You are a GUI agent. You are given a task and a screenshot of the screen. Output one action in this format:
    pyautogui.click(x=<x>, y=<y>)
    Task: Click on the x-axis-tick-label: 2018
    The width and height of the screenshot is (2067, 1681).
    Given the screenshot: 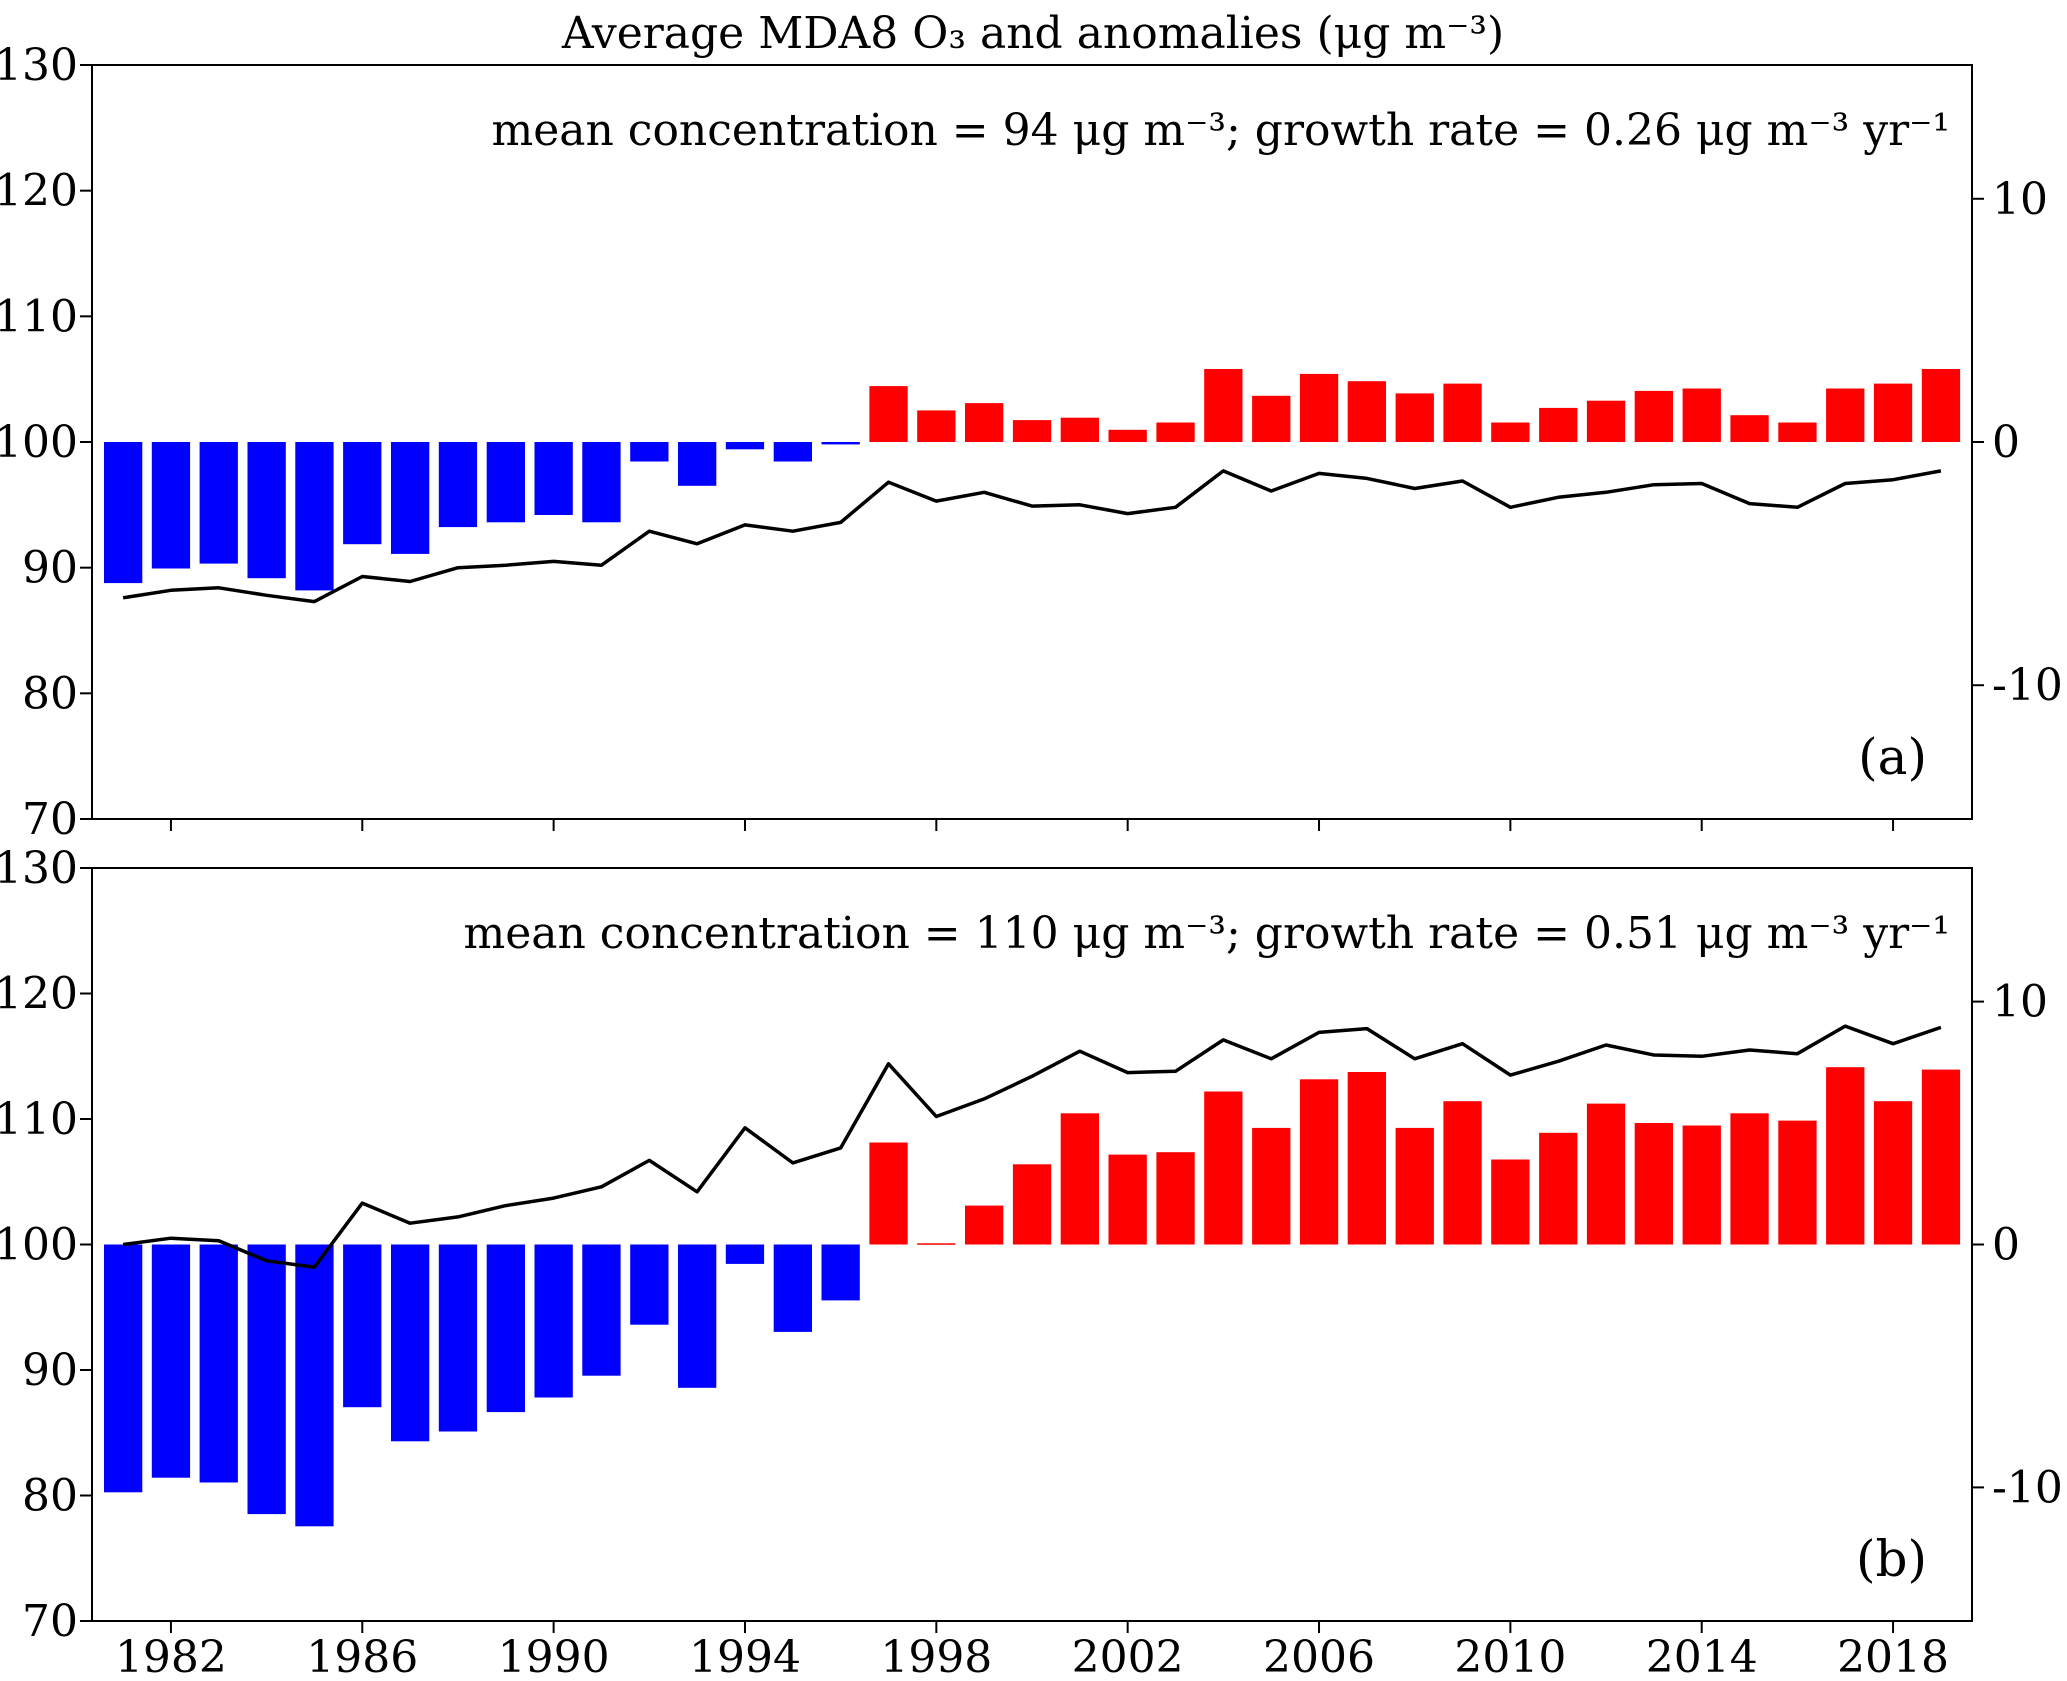 What is the action you would take?
    pyautogui.click(x=1893, y=1656)
    